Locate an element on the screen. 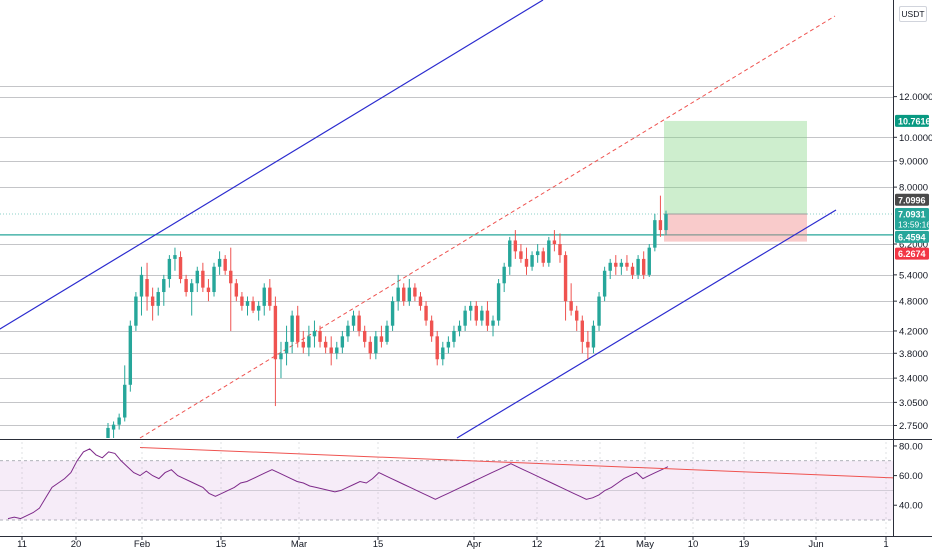  price-tick-label: 9.0000 is located at coordinates (913, 161).